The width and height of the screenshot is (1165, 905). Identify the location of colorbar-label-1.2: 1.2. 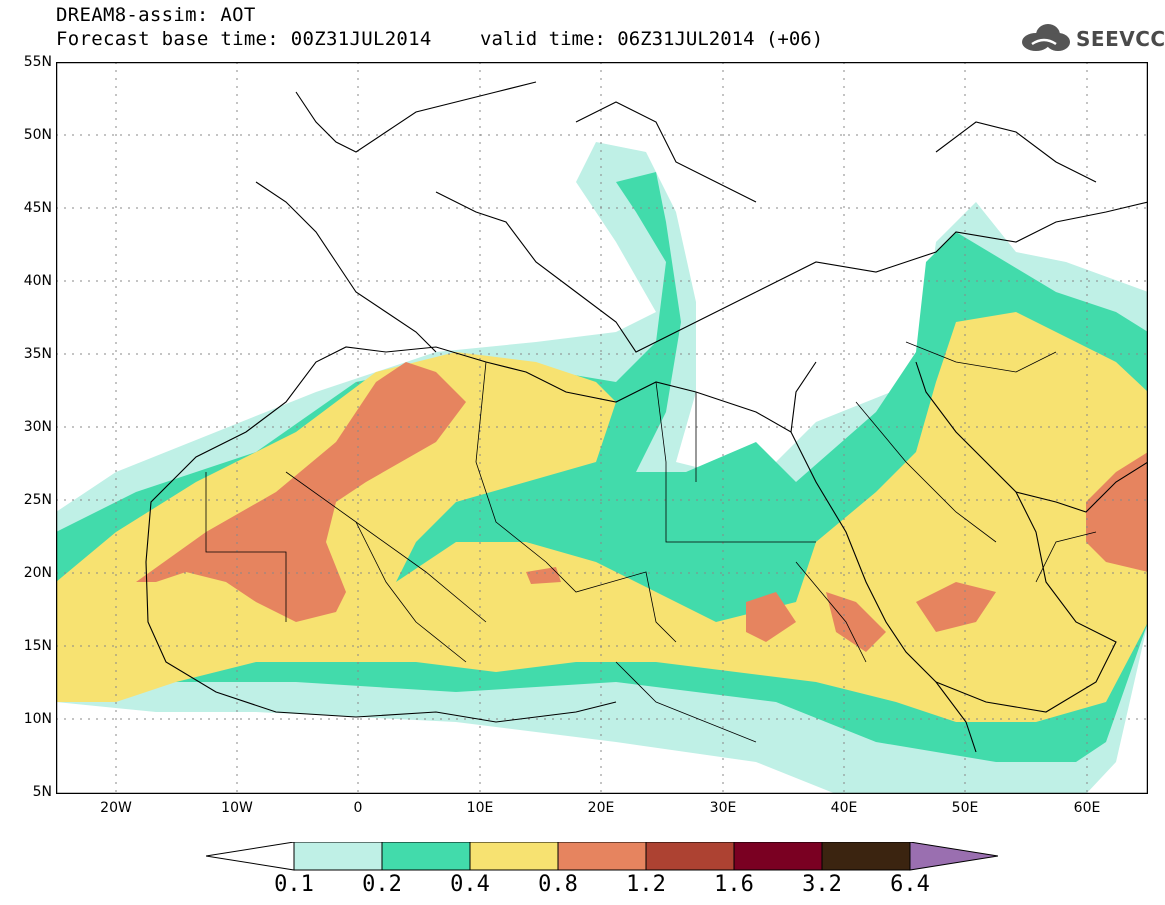
(646, 884).